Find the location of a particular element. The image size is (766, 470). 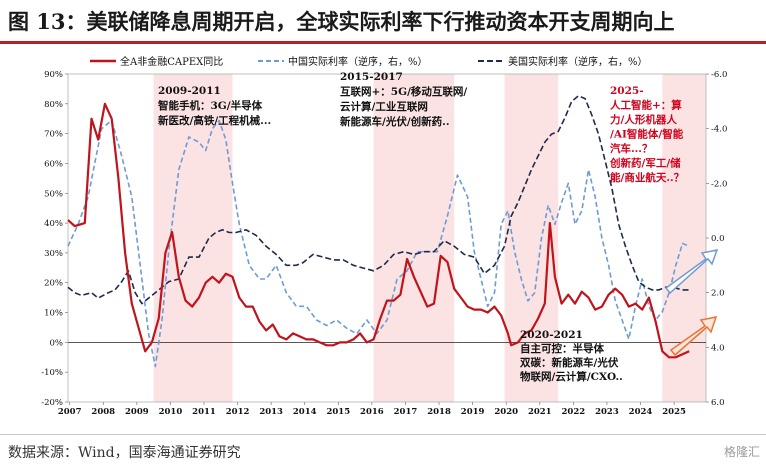

annotation-2015-period: 2015-2017 is located at coordinates (371, 77).